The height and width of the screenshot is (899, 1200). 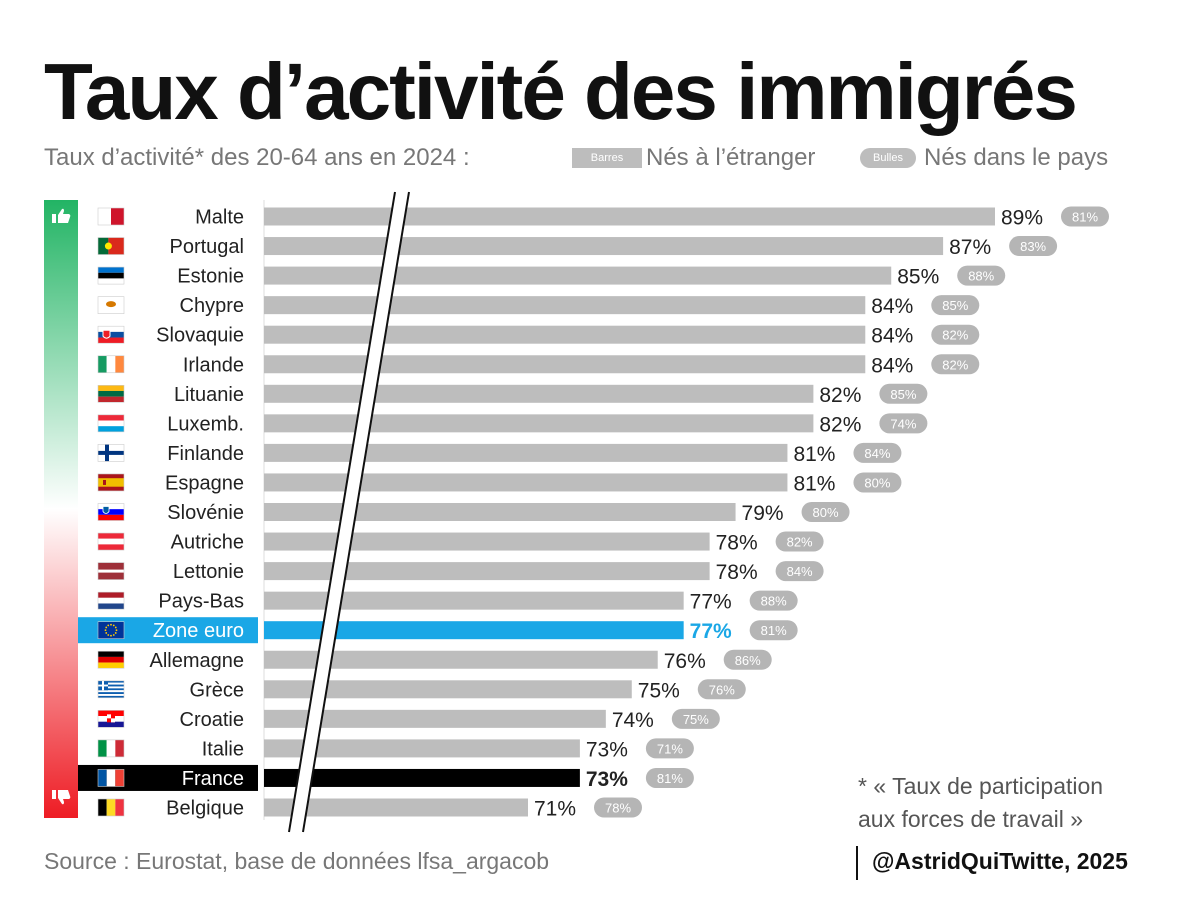 I want to click on bar-value-label: 85%, so click(x=918, y=277).